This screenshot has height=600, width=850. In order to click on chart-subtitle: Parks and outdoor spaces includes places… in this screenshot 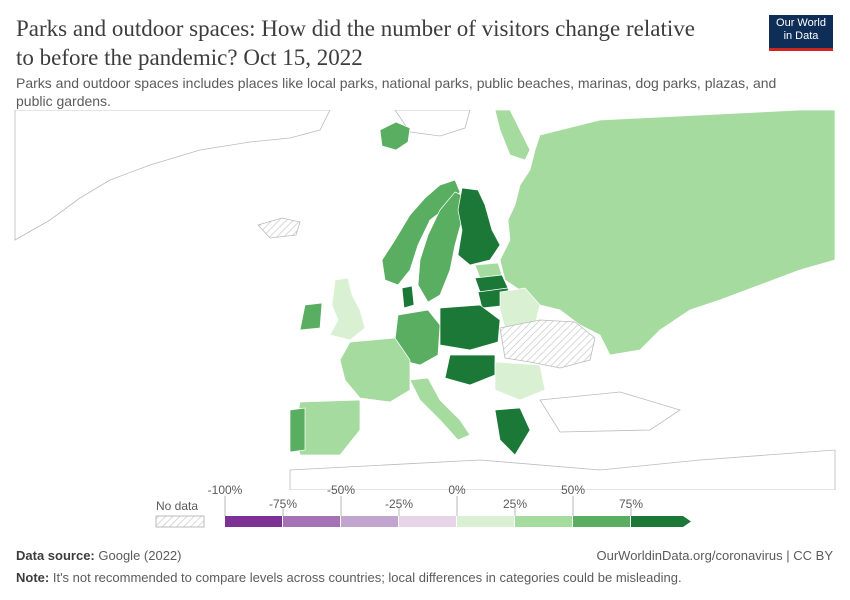, I will do `click(396, 92)`.